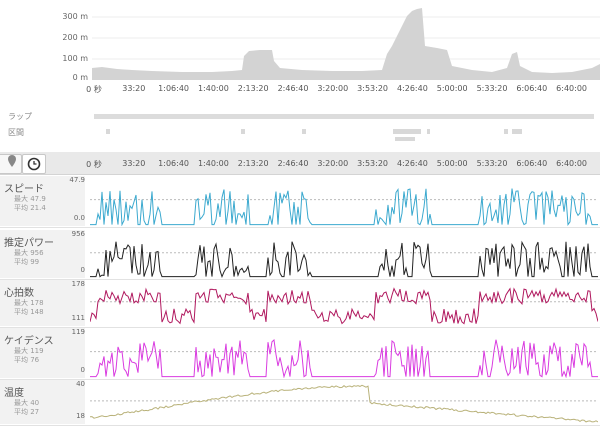  I want to click on hr-max: 最大 178, so click(29, 303).